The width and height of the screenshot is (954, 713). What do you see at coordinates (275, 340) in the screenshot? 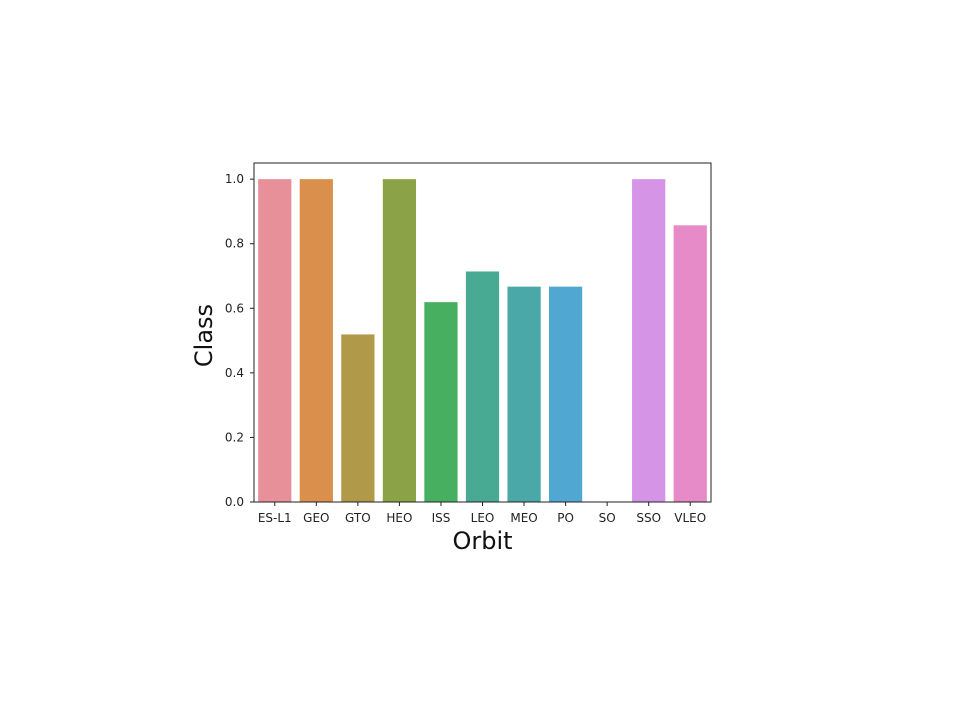
I see `bar-es-l1` at bounding box center [275, 340].